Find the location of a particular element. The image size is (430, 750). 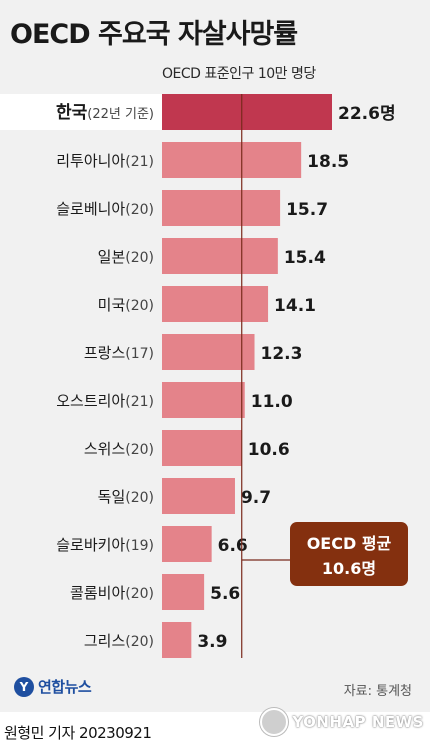

average-label-line2: 10.6명 is located at coordinates (349, 568).